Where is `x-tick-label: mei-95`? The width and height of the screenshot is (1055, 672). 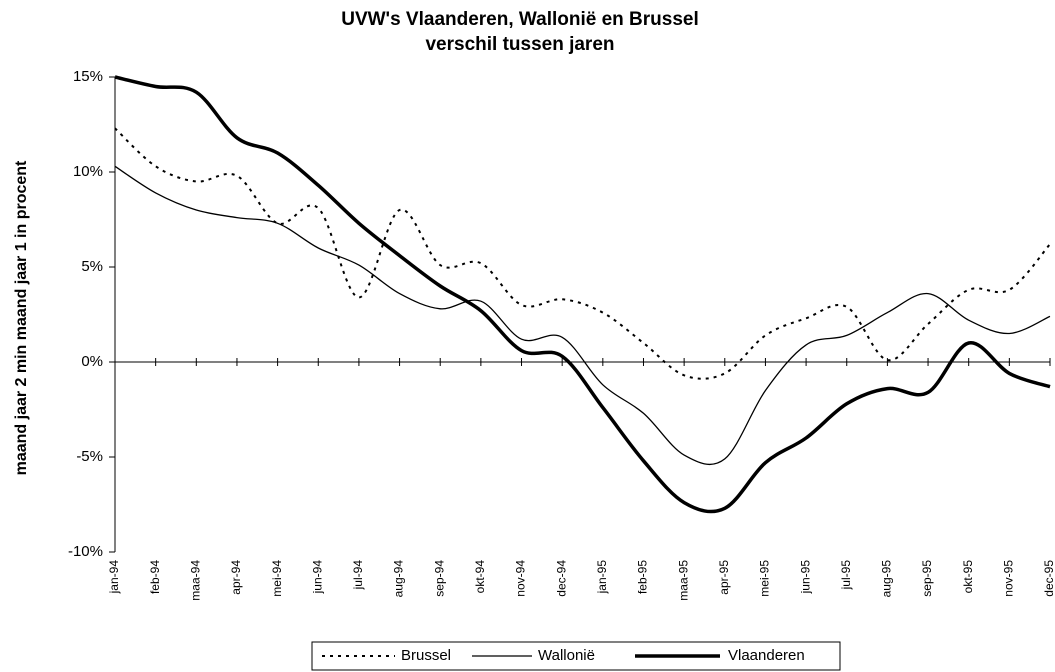 x-tick-label: mei-95 is located at coordinates (765, 578).